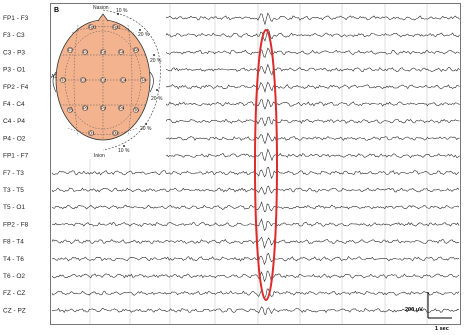 The image size is (464, 335). I want to click on electrode-label: F3, so click(86, 52).